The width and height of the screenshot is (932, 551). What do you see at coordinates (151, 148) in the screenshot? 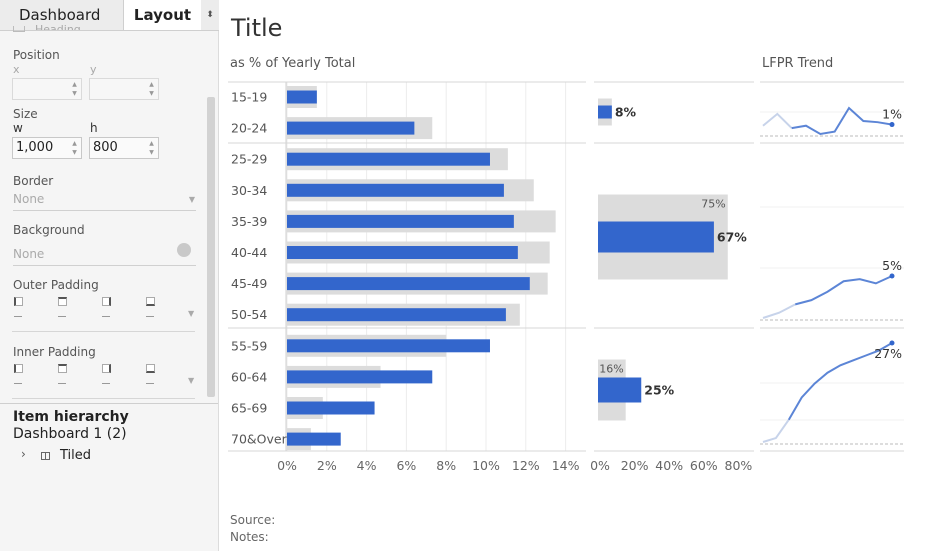
I see `height-spinner-icon: ▲ ▼` at bounding box center [151, 148].